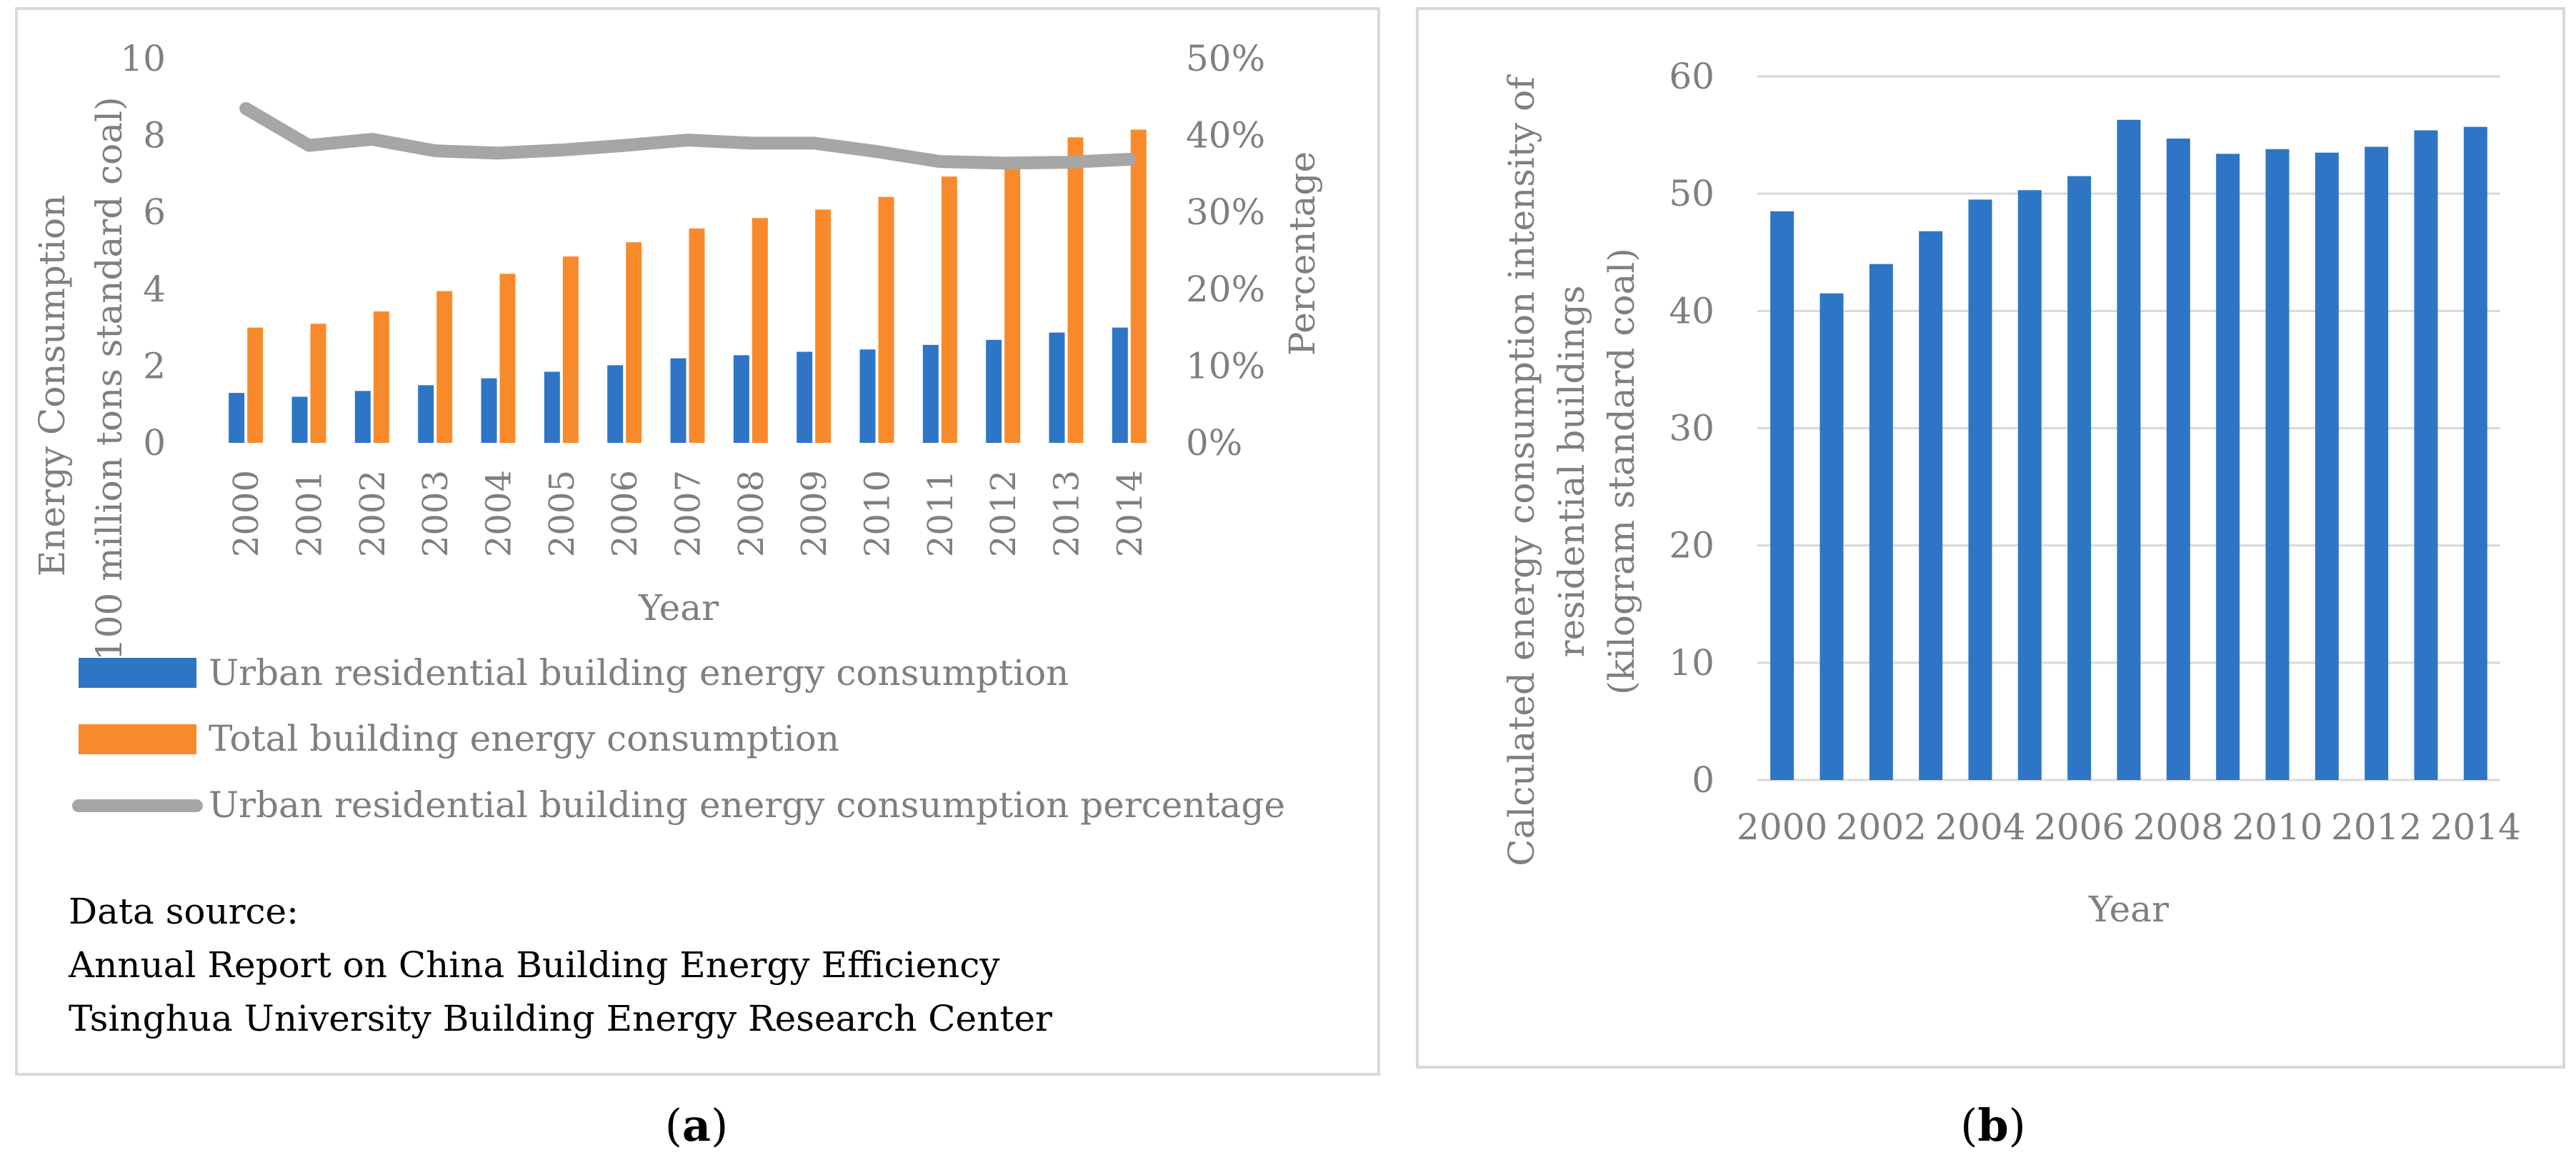 The image size is (2576, 1160). I want to click on bar-intensity-2004, so click(1980, 489).